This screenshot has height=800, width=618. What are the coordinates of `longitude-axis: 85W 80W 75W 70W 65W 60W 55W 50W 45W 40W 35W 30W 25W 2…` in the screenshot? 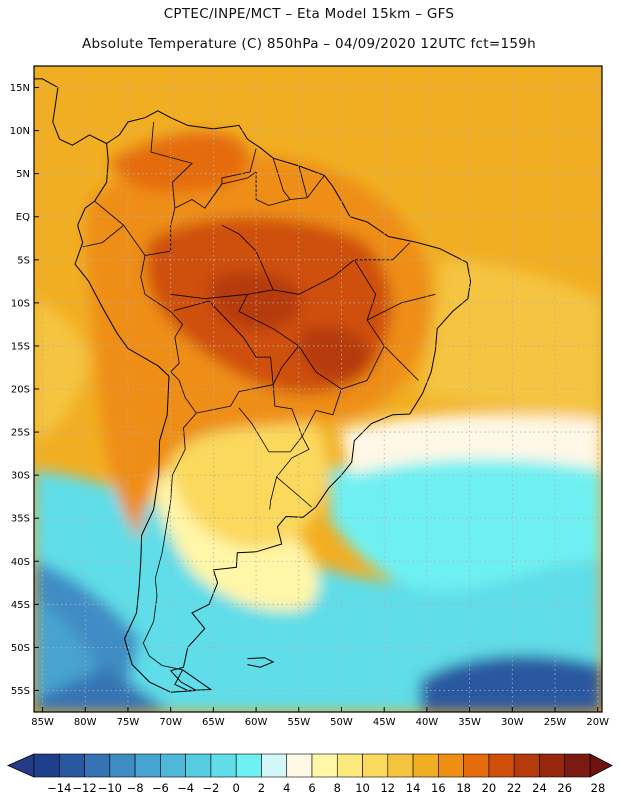 It's located at (320, 717).